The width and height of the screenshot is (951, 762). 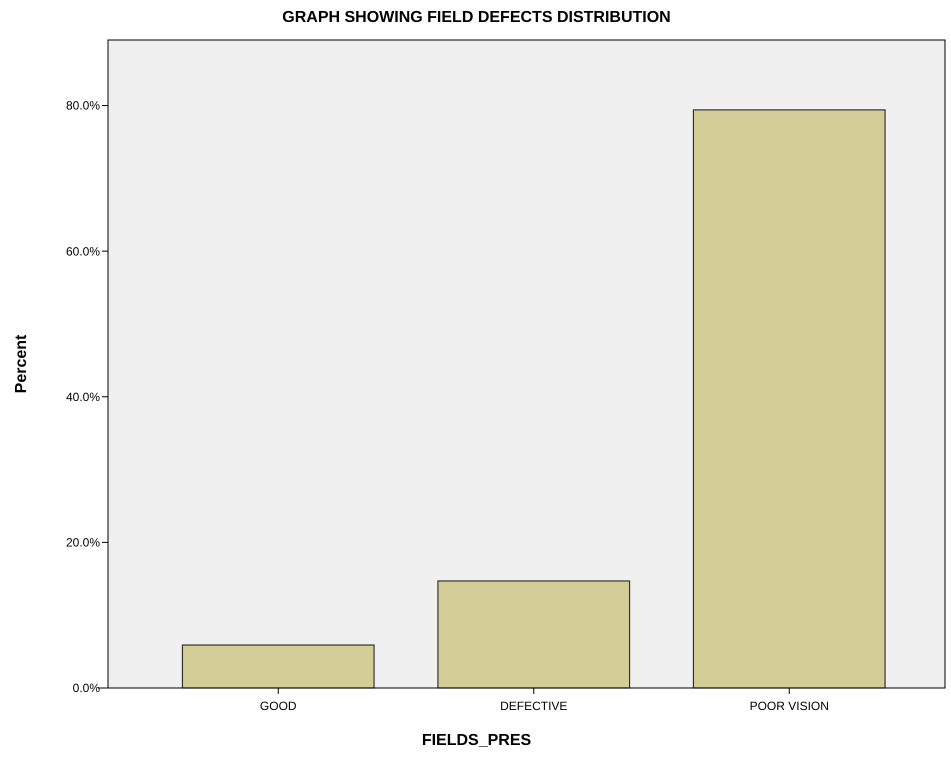 I want to click on y-axis-title: Percent, so click(x=21, y=364).